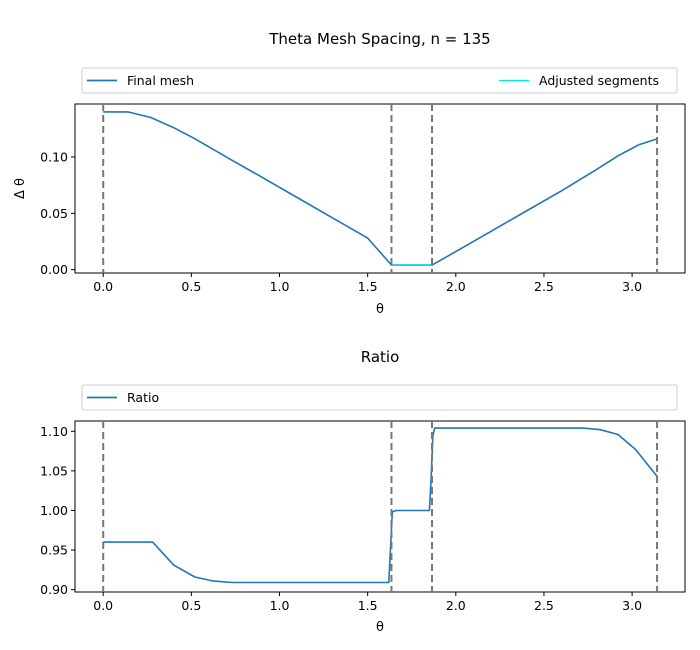 The image size is (700, 650). Describe the element at coordinates (54, 589) in the screenshot. I see `y-tick-label: 0.90` at that location.